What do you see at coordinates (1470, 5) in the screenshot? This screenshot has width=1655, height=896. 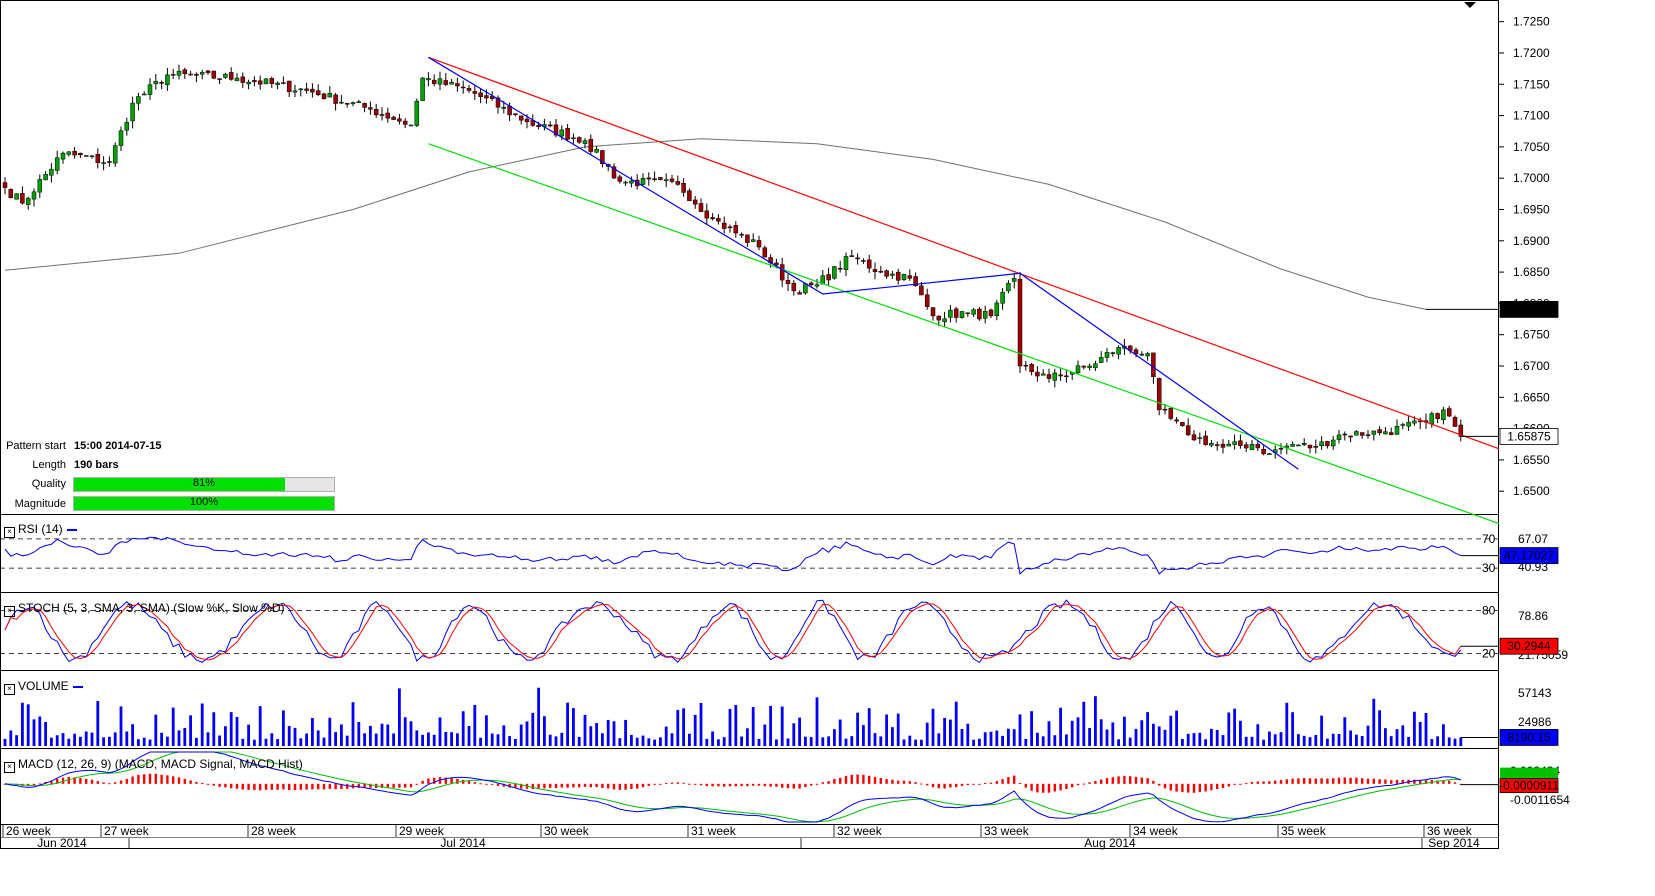 I see `scroll-triangle-icon` at bounding box center [1470, 5].